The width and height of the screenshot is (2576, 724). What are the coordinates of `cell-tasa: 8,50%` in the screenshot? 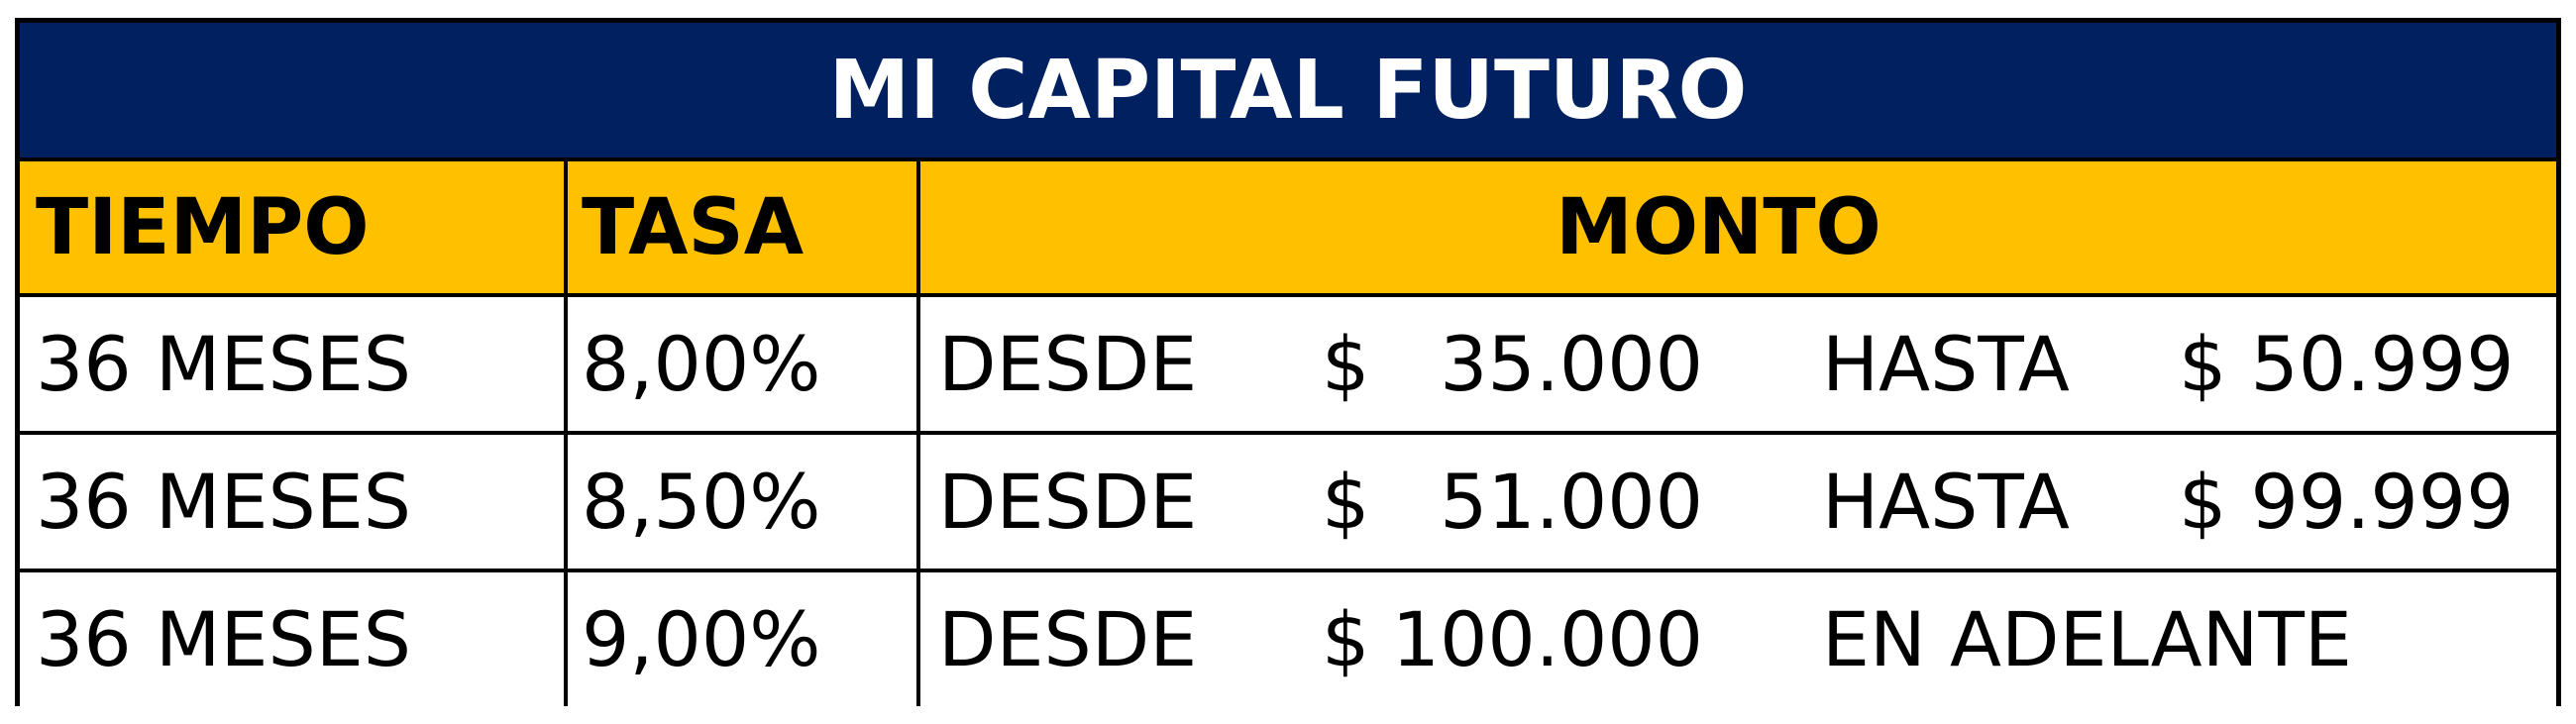 It's located at (744, 502).